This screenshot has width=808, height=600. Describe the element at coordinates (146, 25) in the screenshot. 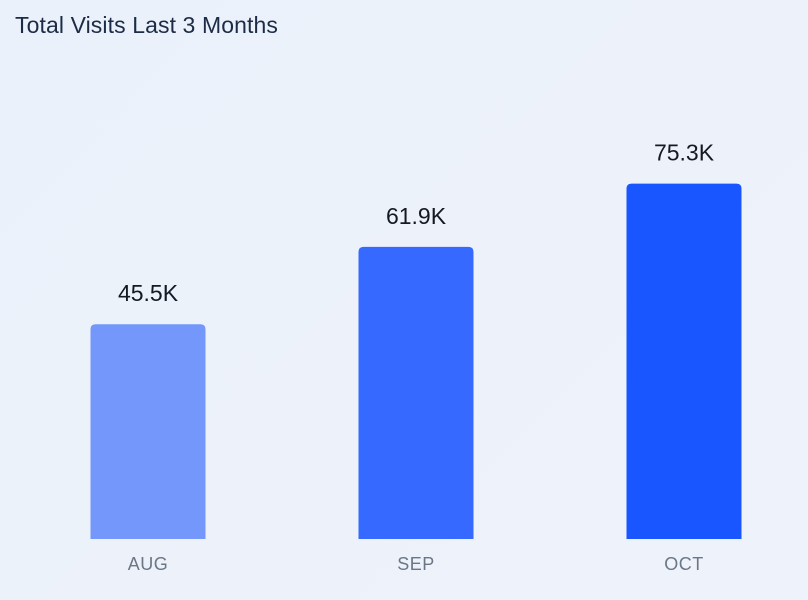

I see `chart-title: Total Visits Last 3 Months` at that location.